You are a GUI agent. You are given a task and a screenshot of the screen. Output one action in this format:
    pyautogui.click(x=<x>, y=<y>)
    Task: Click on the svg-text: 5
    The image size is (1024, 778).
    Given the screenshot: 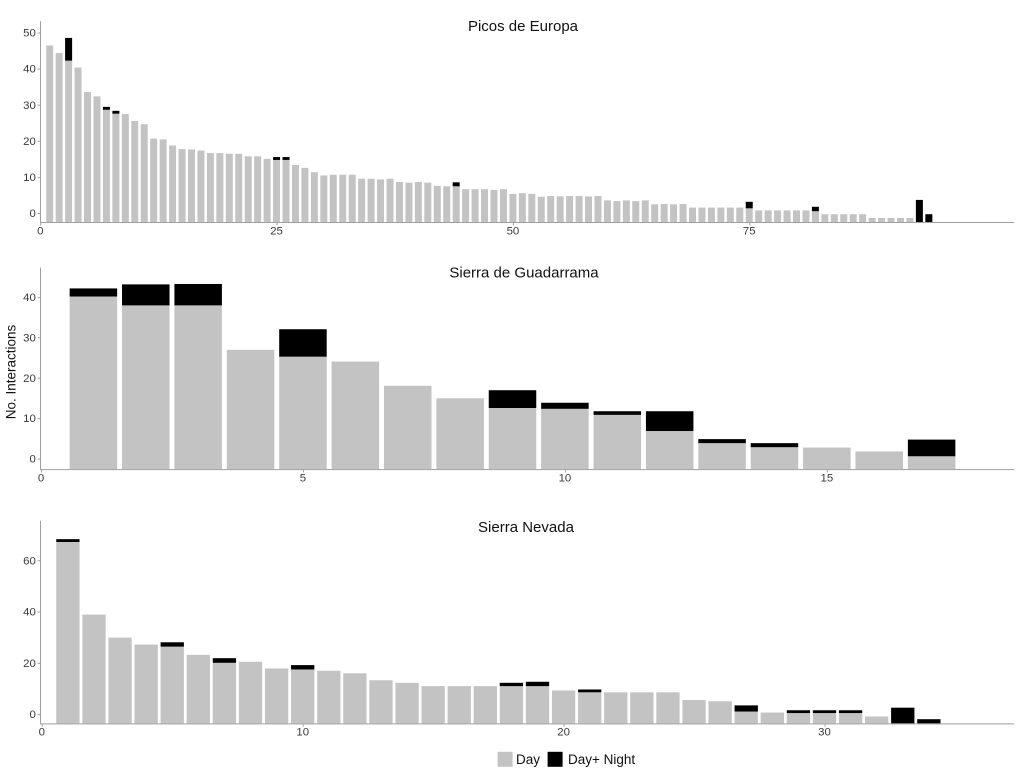 What is the action you would take?
    pyautogui.click(x=303, y=479)
    